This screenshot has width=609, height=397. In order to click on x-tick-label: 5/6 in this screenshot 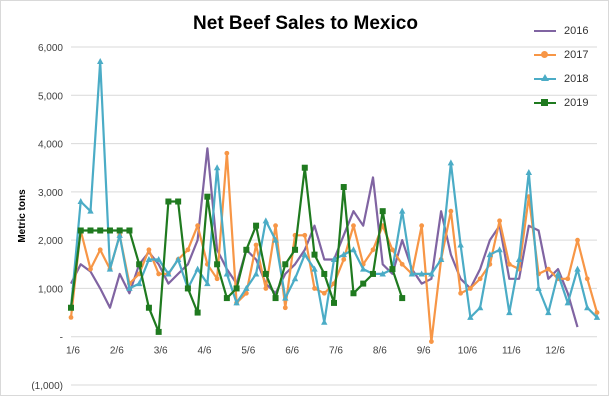, I will do `click(248, 351)`.